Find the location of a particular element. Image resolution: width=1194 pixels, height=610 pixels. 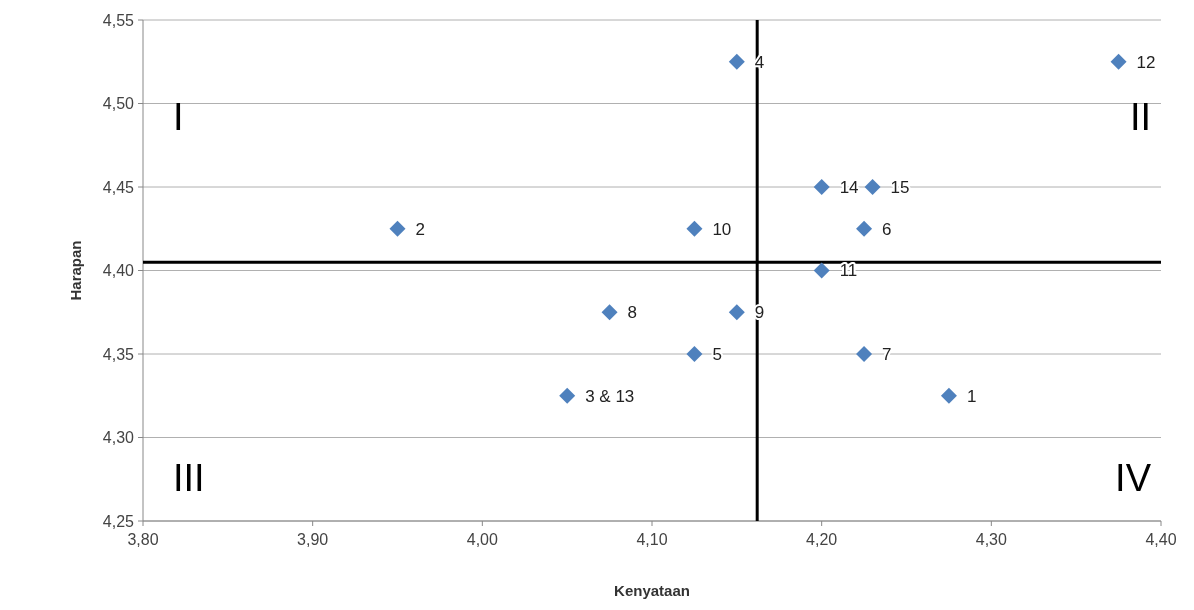

annotation: 7 is located at coordinates (887, 354).